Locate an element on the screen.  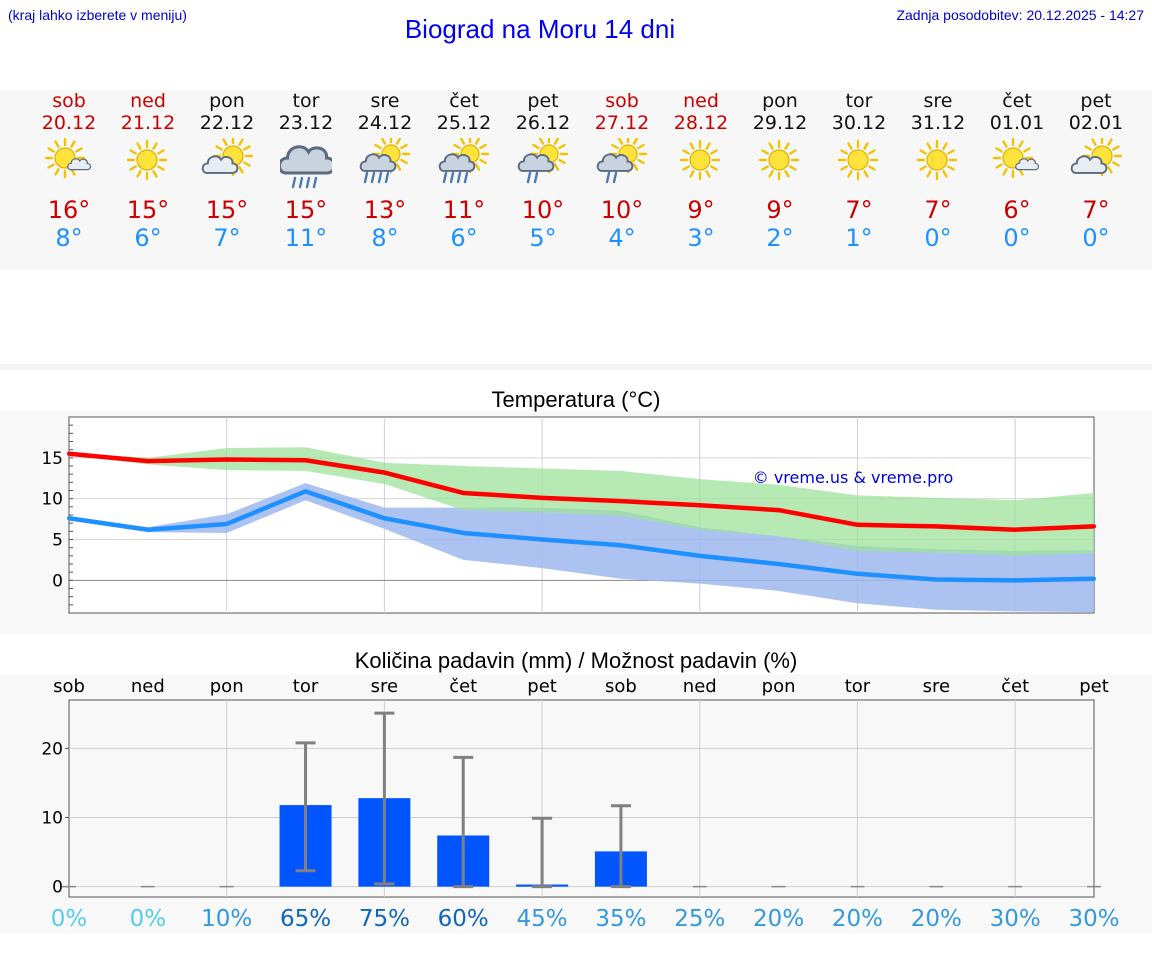
precipitation-probability: 30% is located at coordinates (1093, 919).